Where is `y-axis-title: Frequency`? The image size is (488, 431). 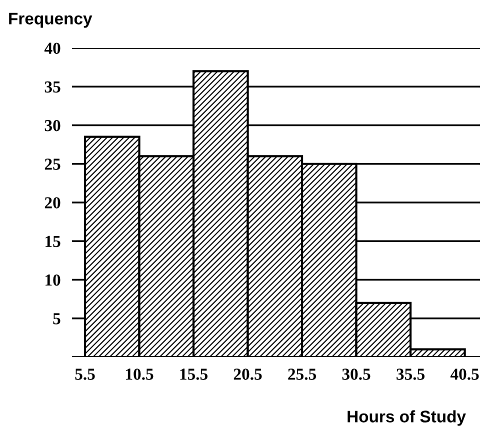 y-axis-title: Frequency is located at coordinates (50, 20).